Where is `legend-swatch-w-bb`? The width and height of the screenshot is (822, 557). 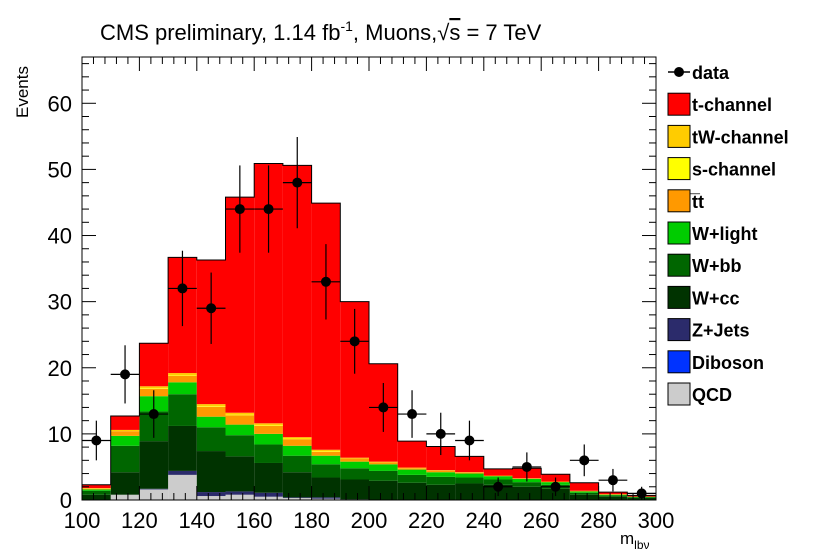
legend-swatch-w-bb is located at coordinates (679, 265).